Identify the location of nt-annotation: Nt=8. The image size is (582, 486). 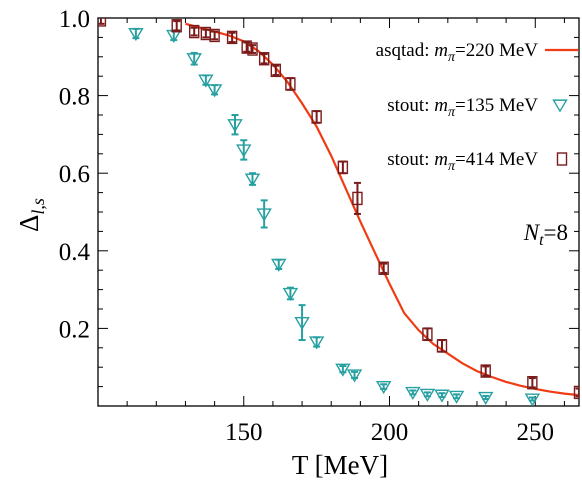
(545, 234).